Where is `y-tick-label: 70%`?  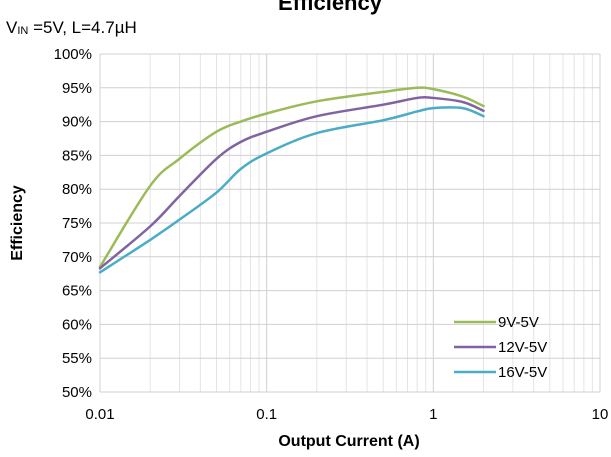
y-tick-label: 70% is located at coordinates (77, 257).